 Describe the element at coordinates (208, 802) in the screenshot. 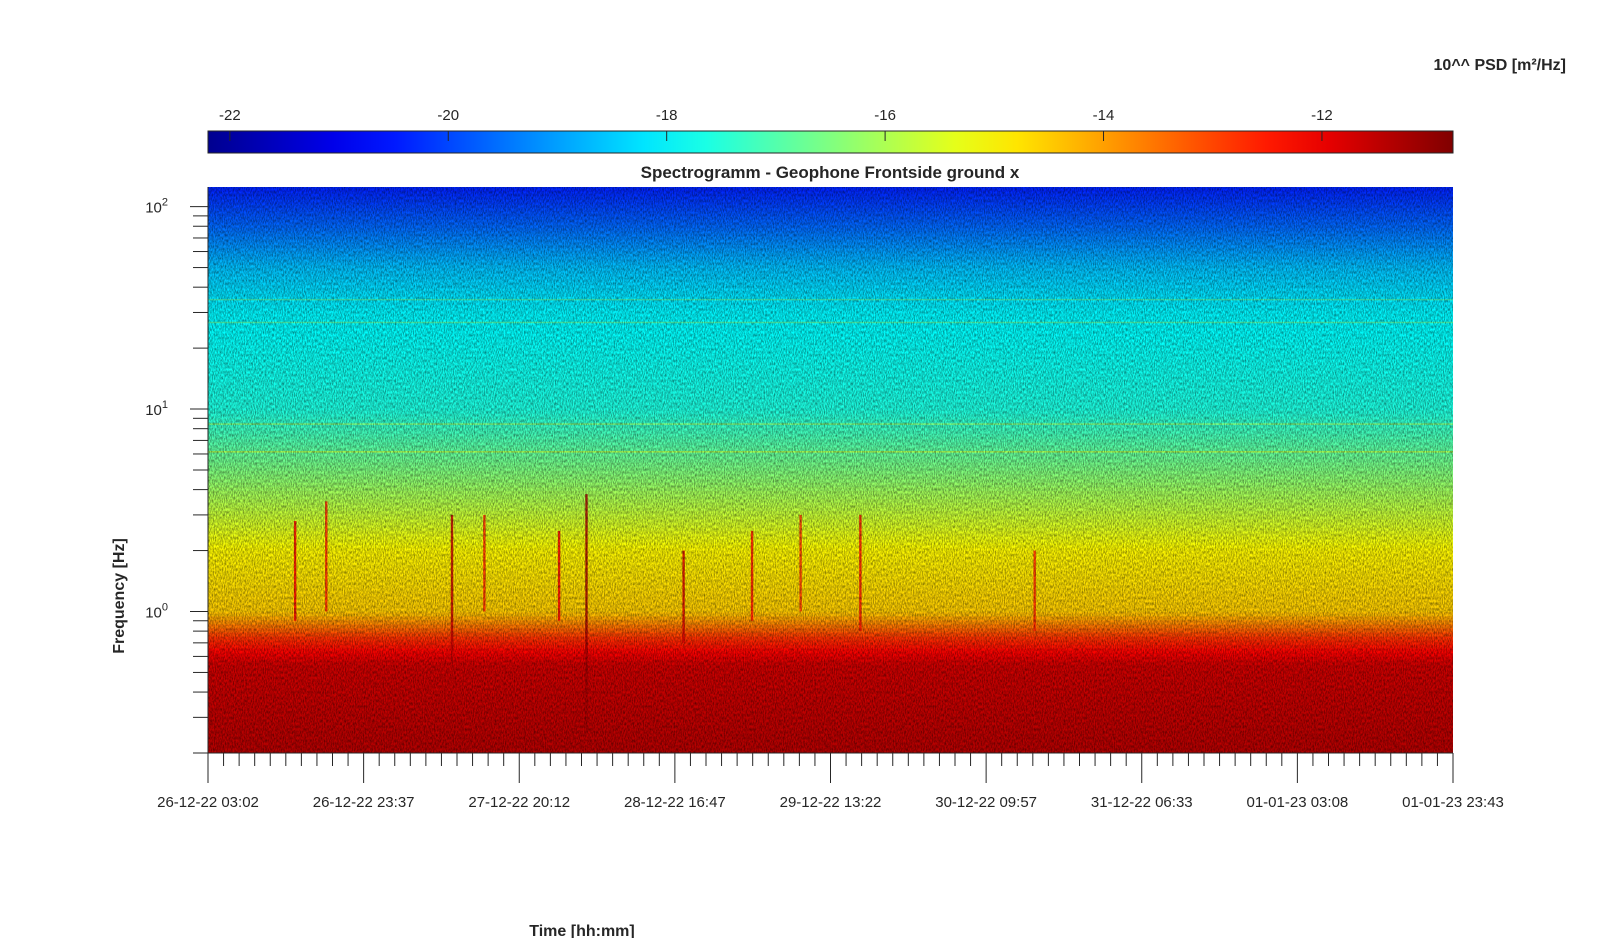

I see `x-tick-label: 26-12-22 03:02` at that location.